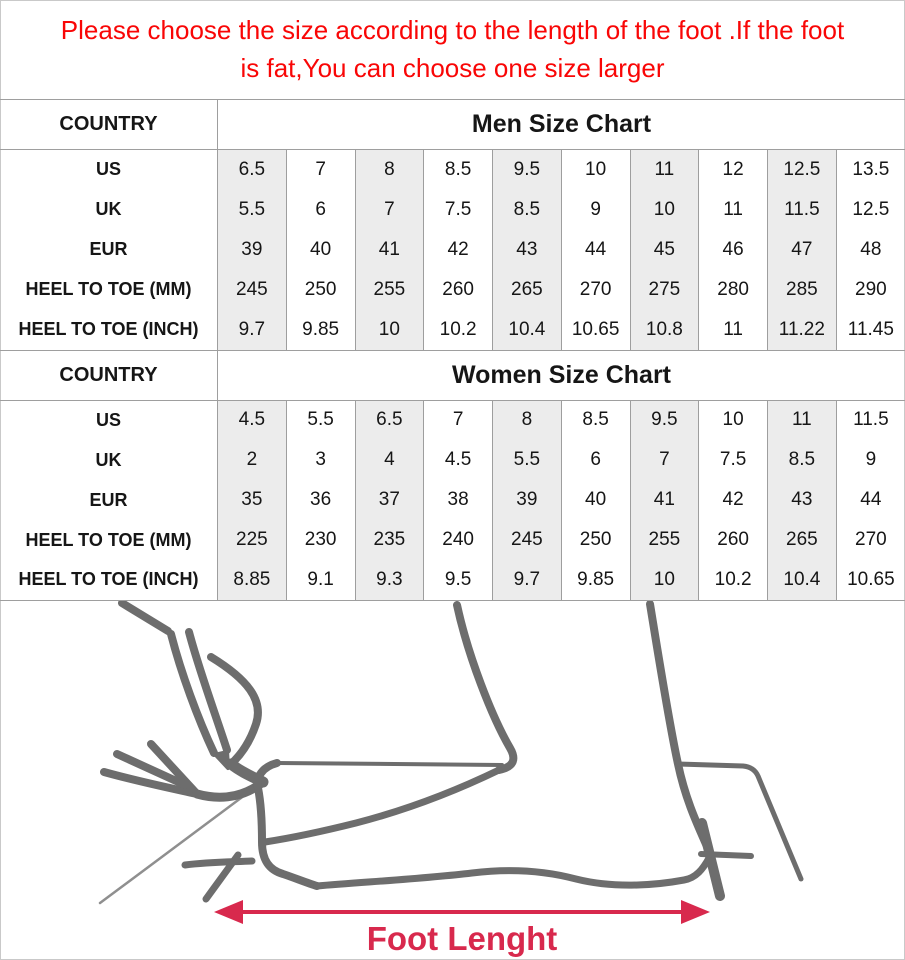  Describe the element at coordinates (145, 617) in the screenshot. I see `pencil-top-line` at that location.